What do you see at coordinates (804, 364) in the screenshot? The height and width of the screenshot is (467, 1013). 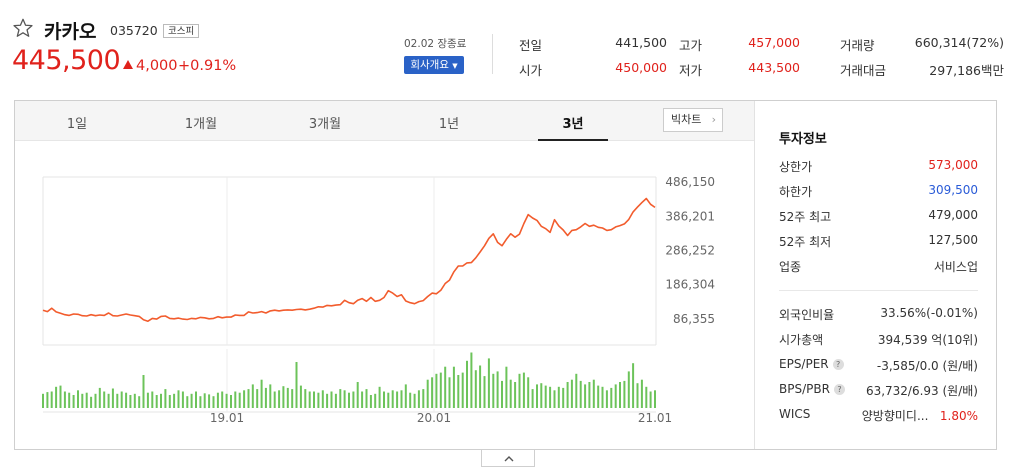 I see `eps-per-label-text: EPS/PER` at bounding box center [804, 364].